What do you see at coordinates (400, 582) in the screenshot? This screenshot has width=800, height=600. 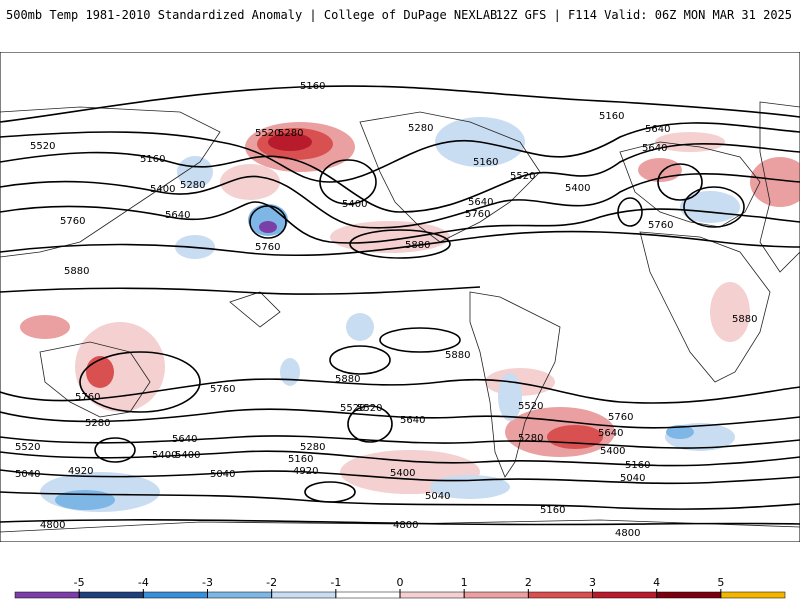 I see `colorbar-tick-label: 0` at bounding box center [400, 582].